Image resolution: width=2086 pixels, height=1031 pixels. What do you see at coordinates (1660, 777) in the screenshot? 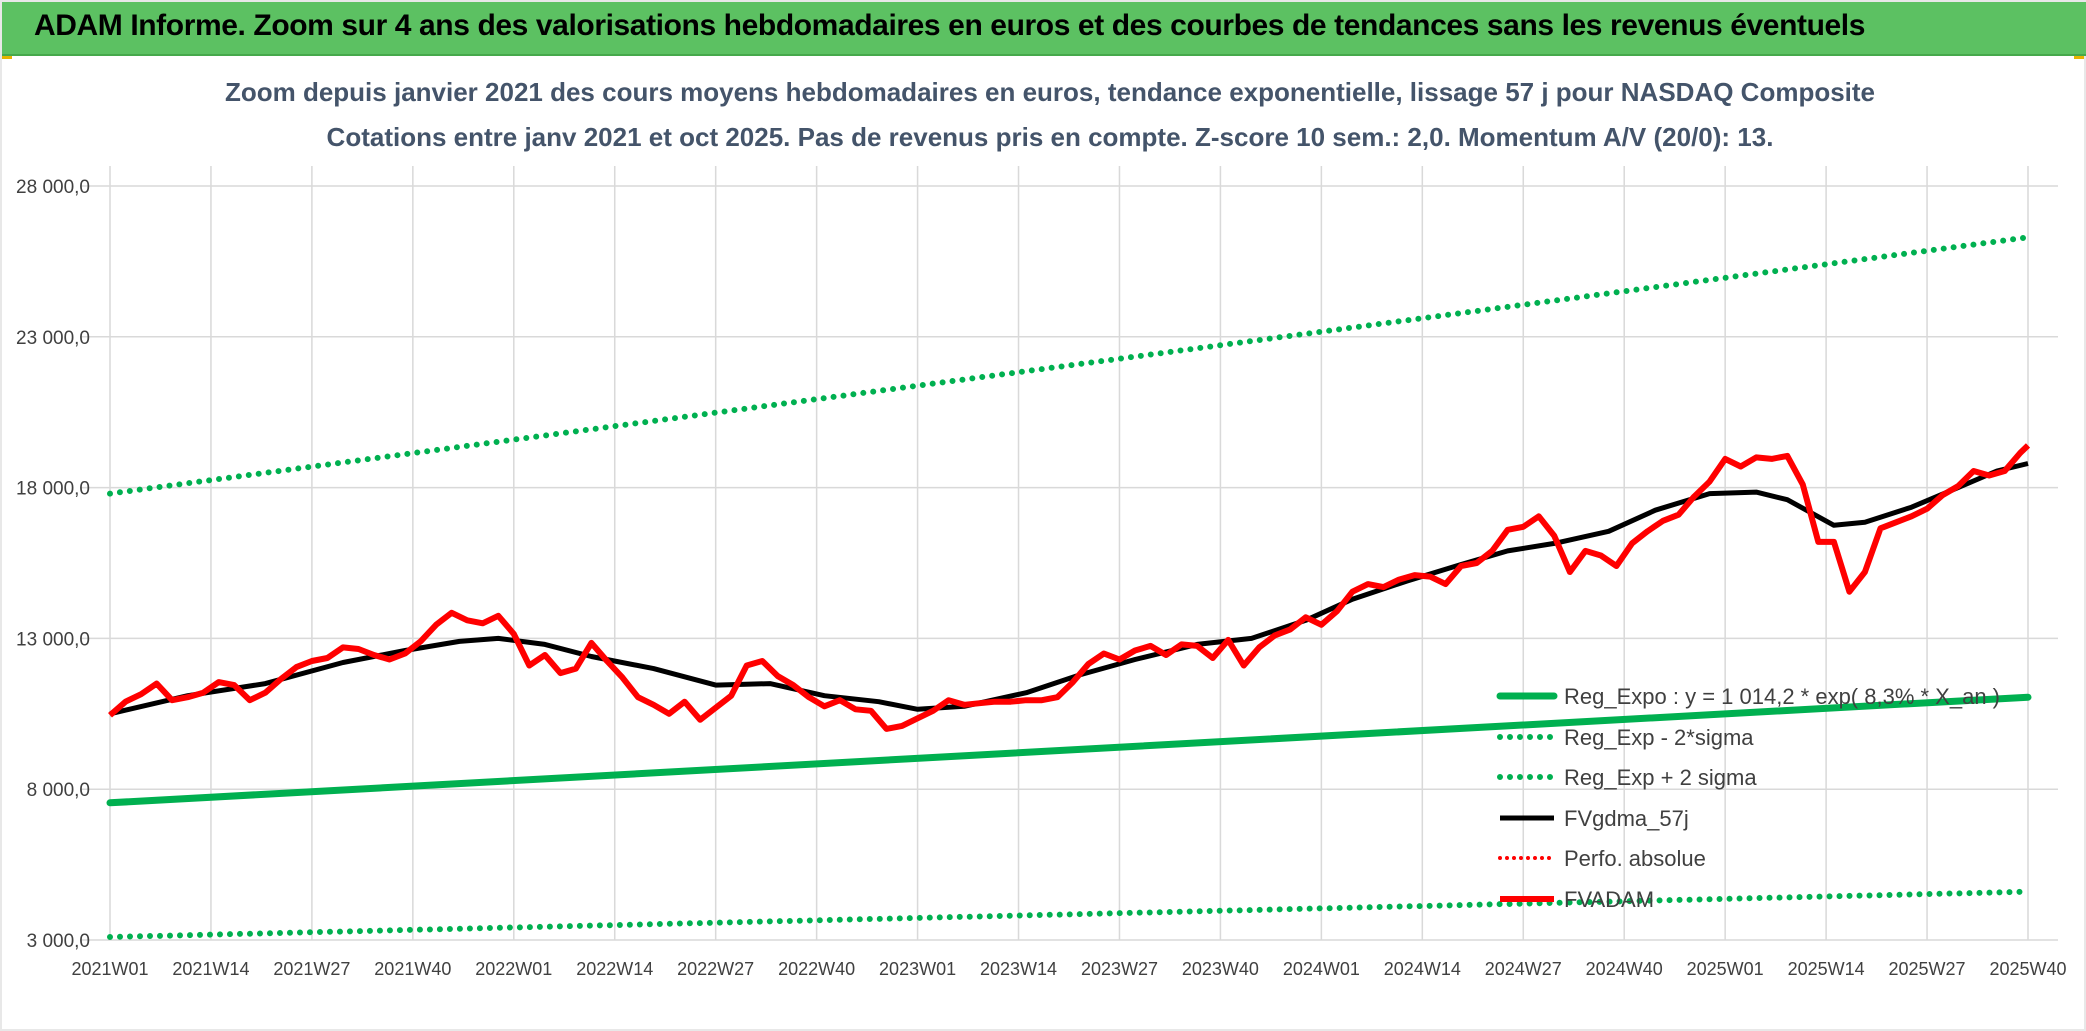
I see `legend-label-reg-exp-plus-2sigma-line: Reg_Exp + 2 sigma` at bounding box center [1660, 777].